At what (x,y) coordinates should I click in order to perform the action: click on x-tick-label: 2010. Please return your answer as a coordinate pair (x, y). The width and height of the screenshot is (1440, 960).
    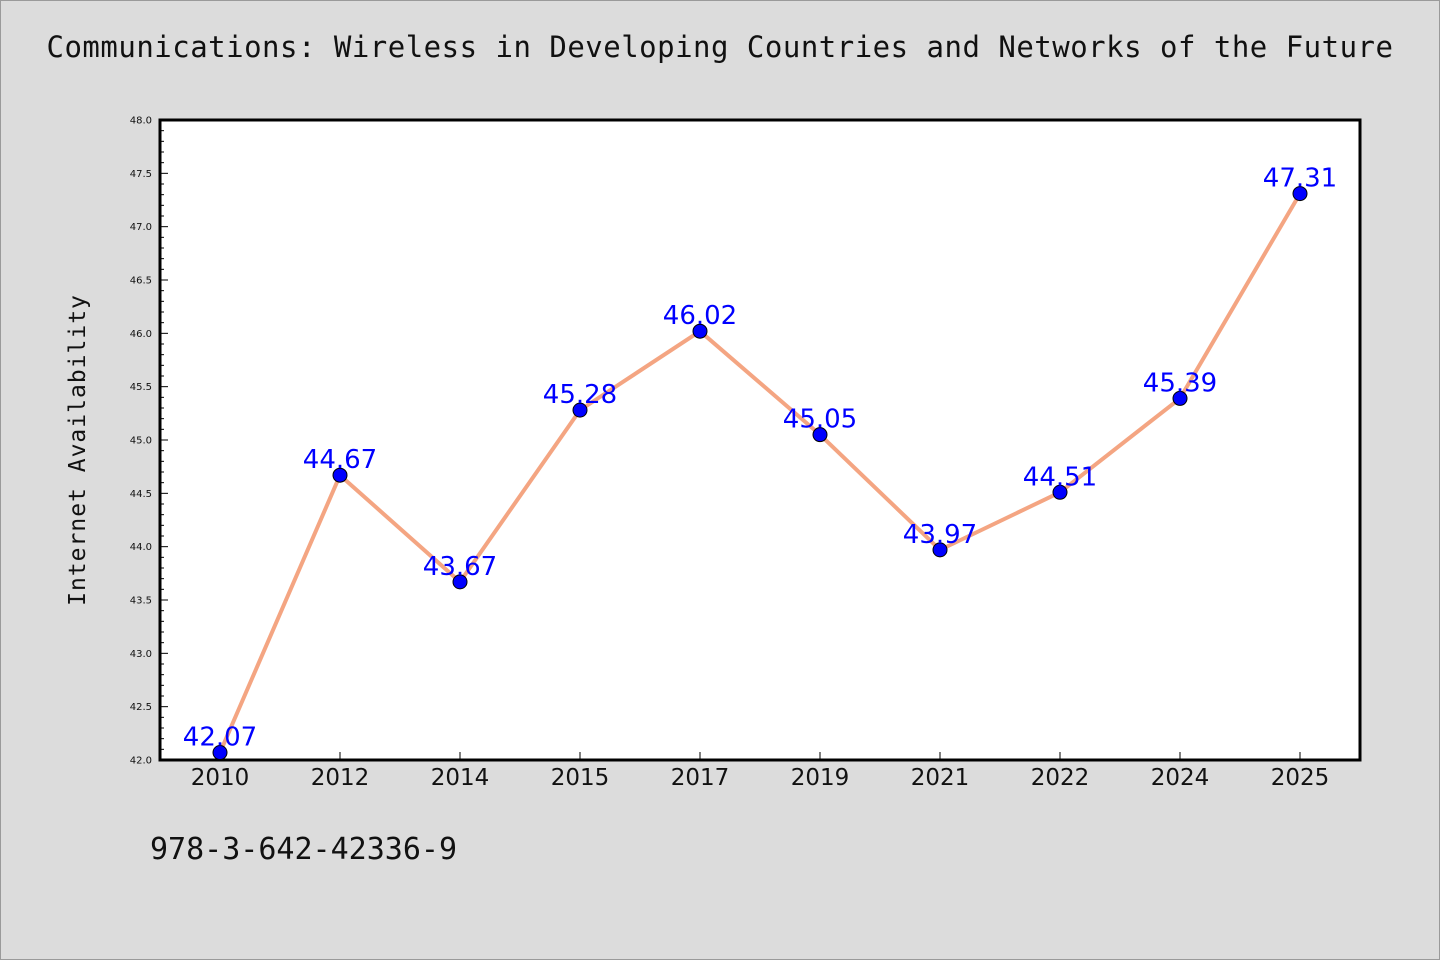
    Looking at the image, I should click on (220, 778).